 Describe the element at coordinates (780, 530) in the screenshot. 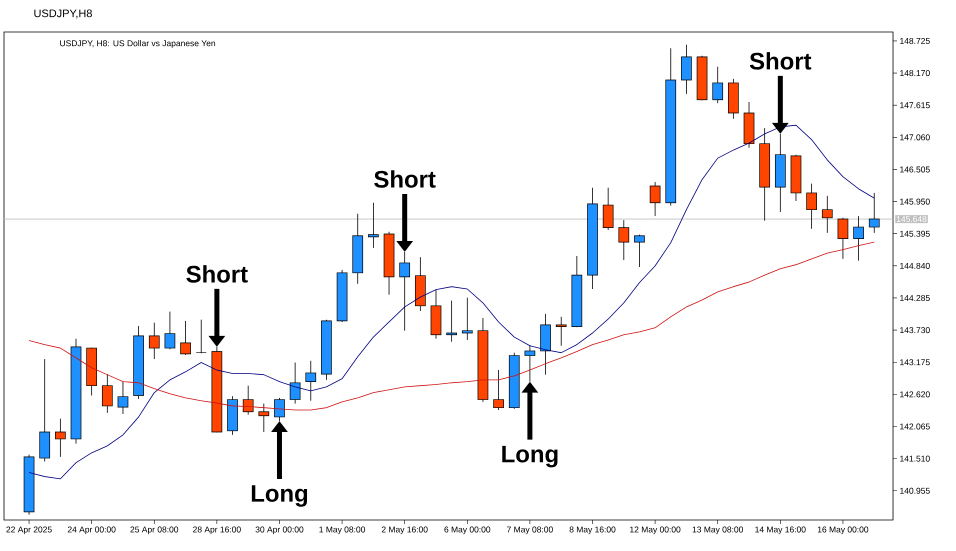

I see `x-tick-label: 14 May 16:00` at that location.